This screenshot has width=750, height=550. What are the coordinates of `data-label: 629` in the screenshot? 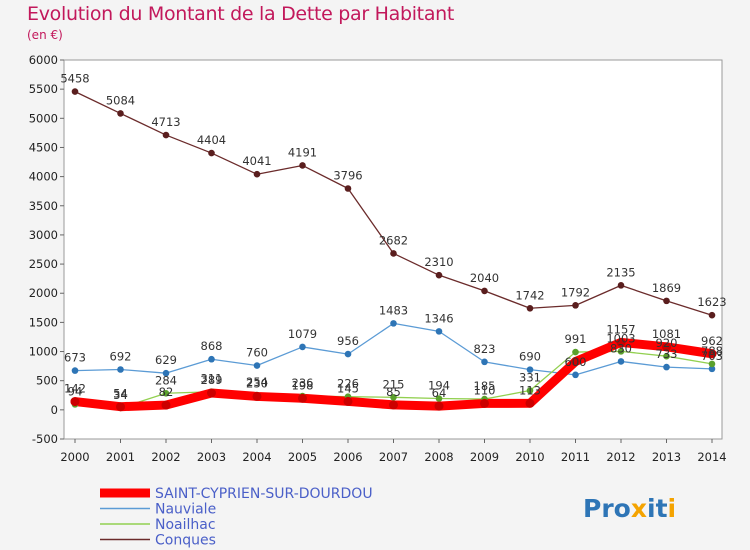 It's located at (166, 360).